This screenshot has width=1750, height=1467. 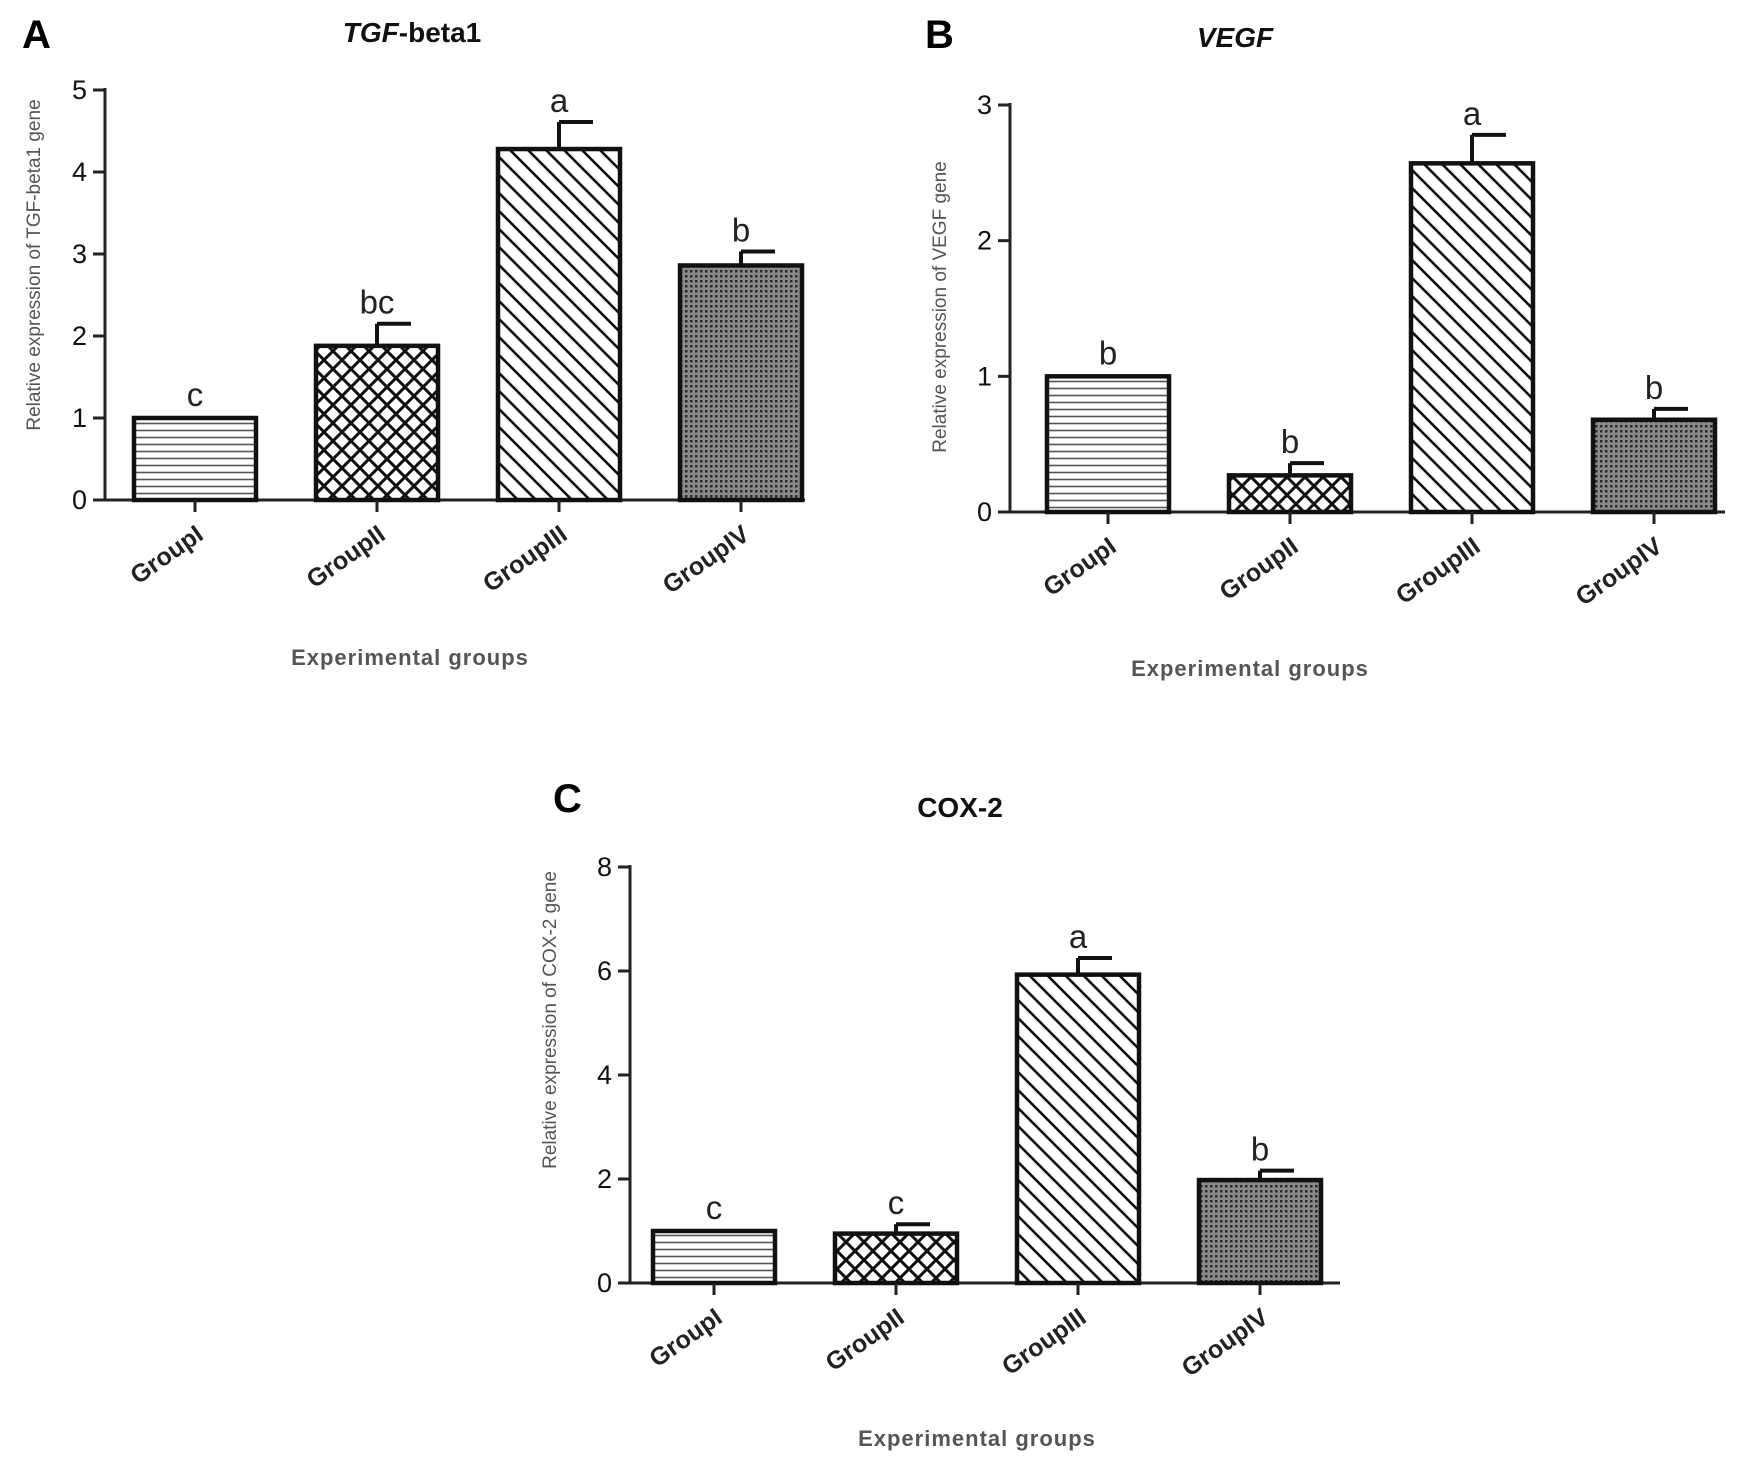 What do you see at coordinates (34, 264) in the screenshot?
I see `y-axis-label-a: Relative expression of TGF-beta1 gene` at bounding box center [34, 264].